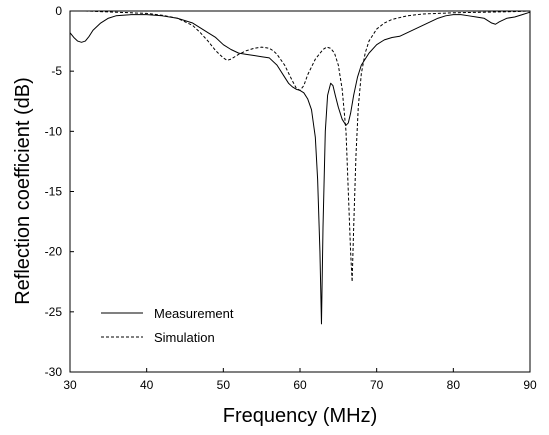  Describe the element at coordinates (147, 385) in the screenshot. I see `x-tick-label: 40` at that location.